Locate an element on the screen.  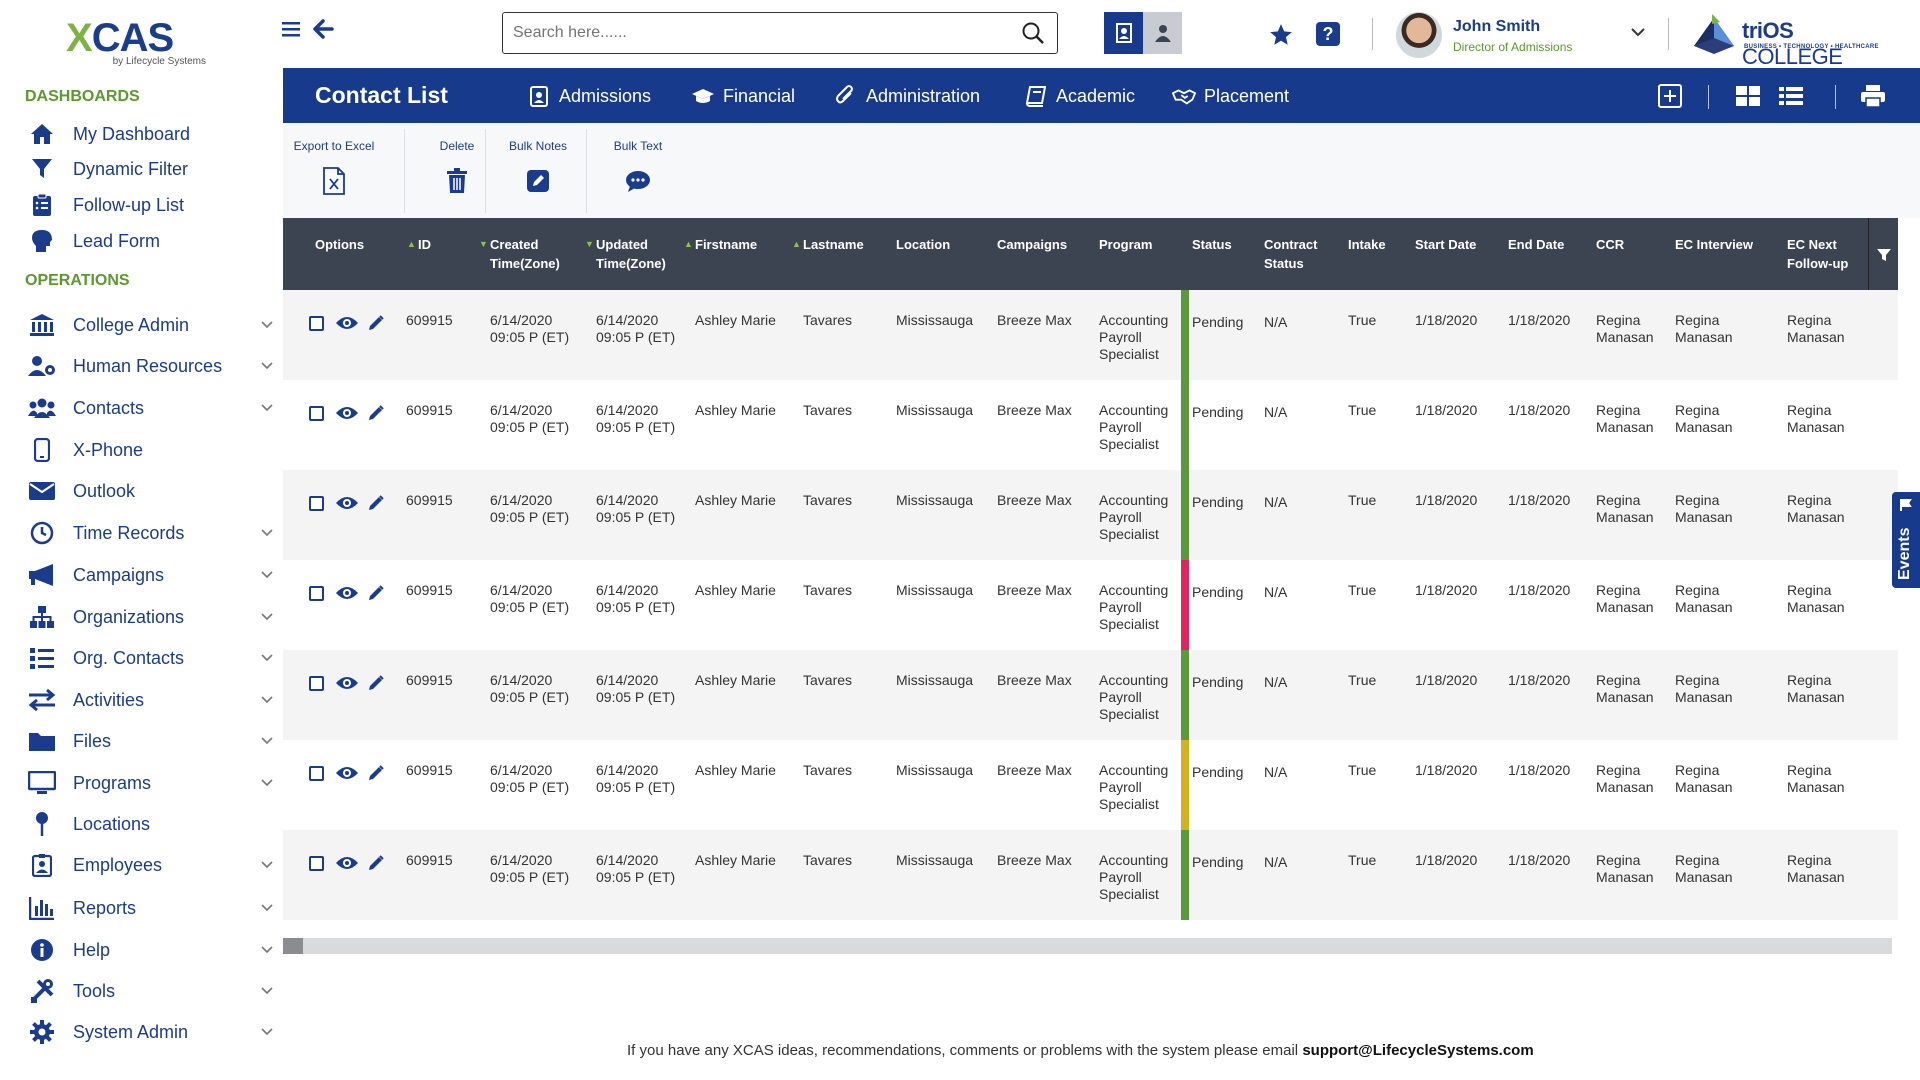
sidebar-item-lead-form: Lead Form is located at coordinates (150, 241).